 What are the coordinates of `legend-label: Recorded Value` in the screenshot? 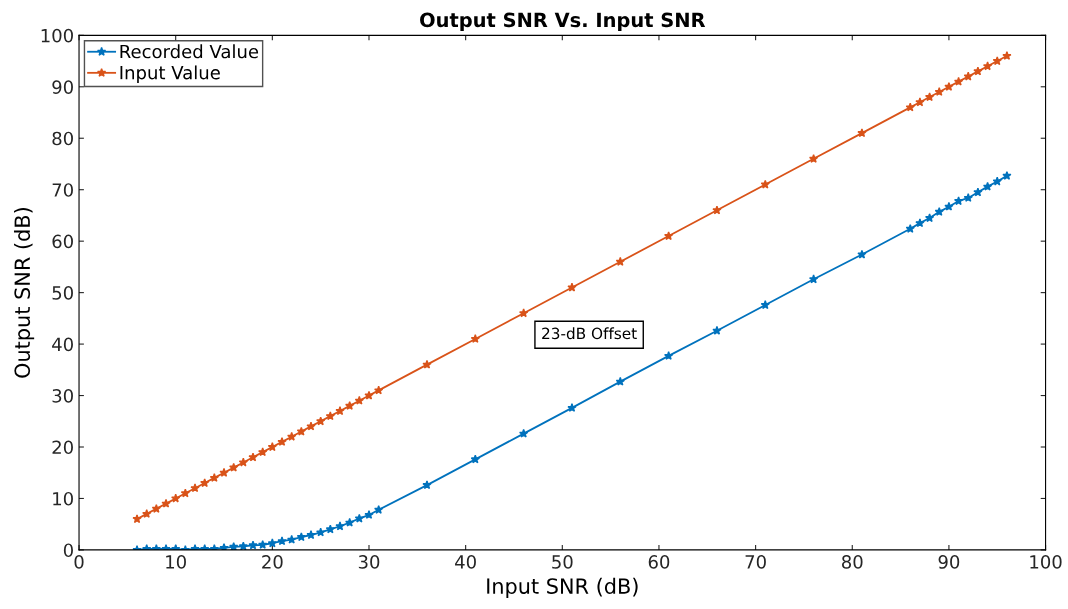 It's located at (189, 51).